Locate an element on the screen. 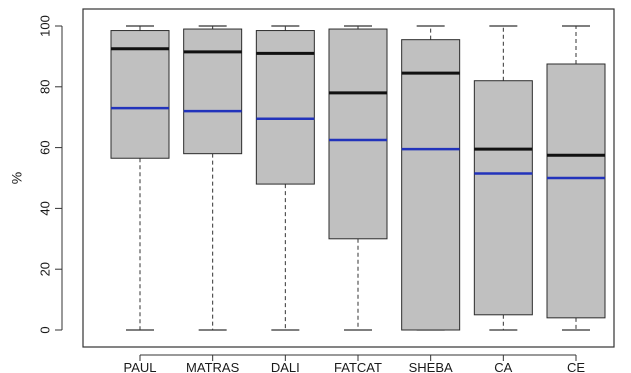  y-axis-title: % is located at coordinates (17, 178).